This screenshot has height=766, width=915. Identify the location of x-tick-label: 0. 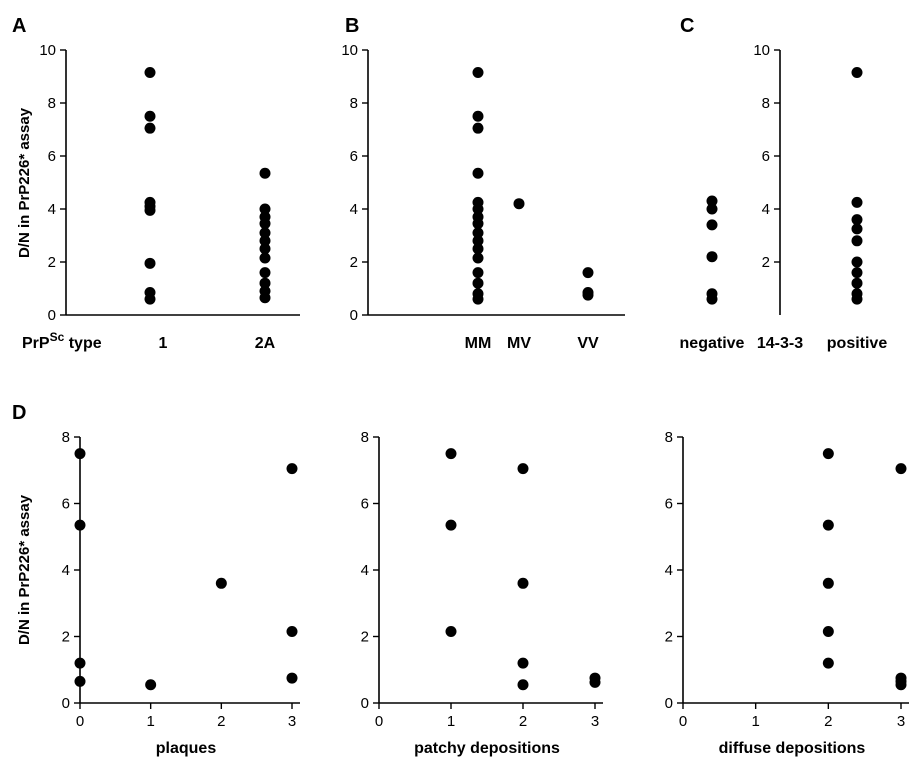
(80, 721).